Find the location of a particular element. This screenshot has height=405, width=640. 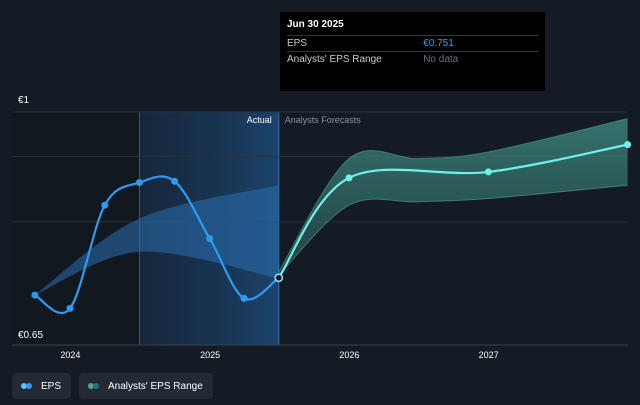

y-axis-top-label: €1 is located at coordinates (24, 100).